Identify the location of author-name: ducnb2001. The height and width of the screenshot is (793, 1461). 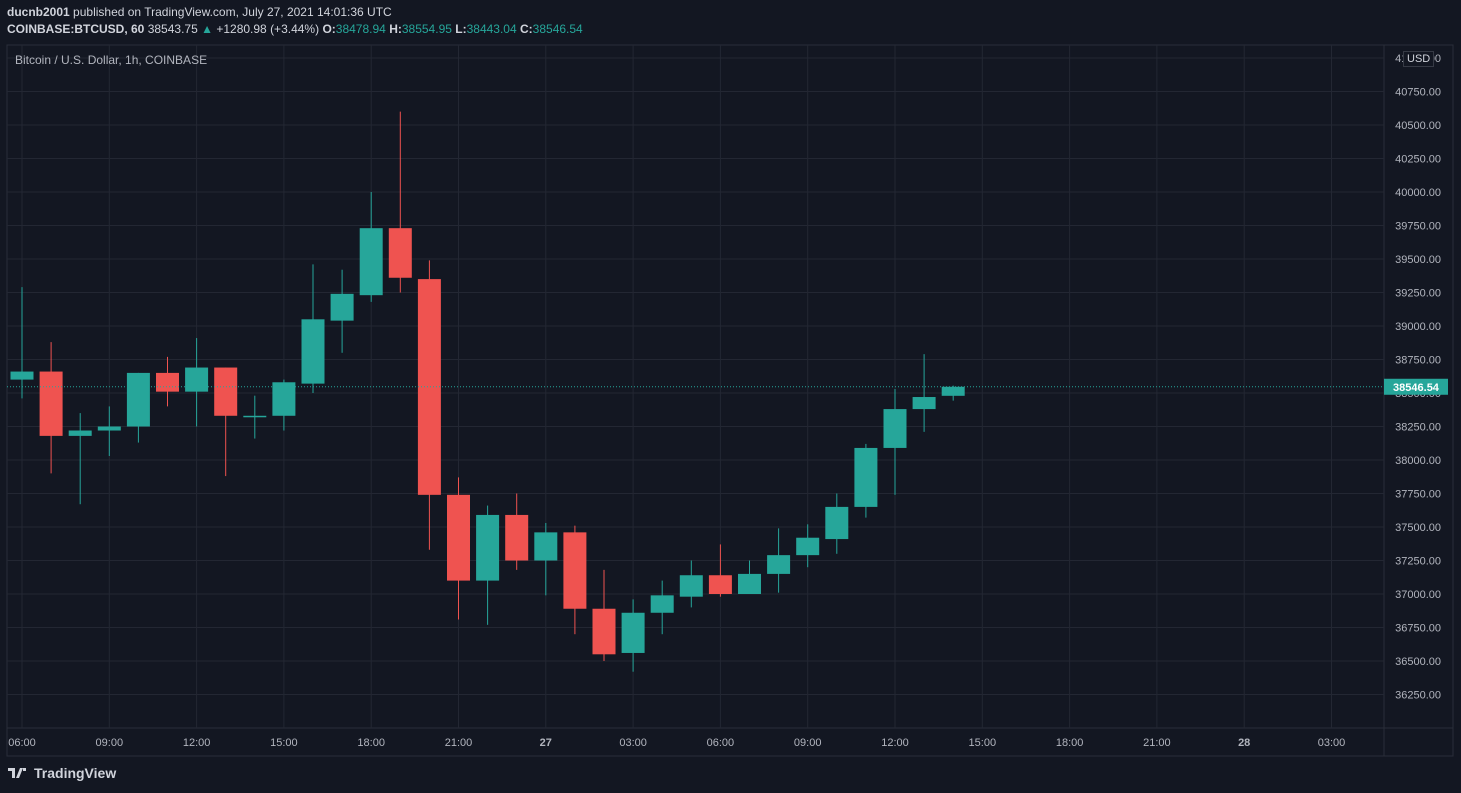
(38, 12).